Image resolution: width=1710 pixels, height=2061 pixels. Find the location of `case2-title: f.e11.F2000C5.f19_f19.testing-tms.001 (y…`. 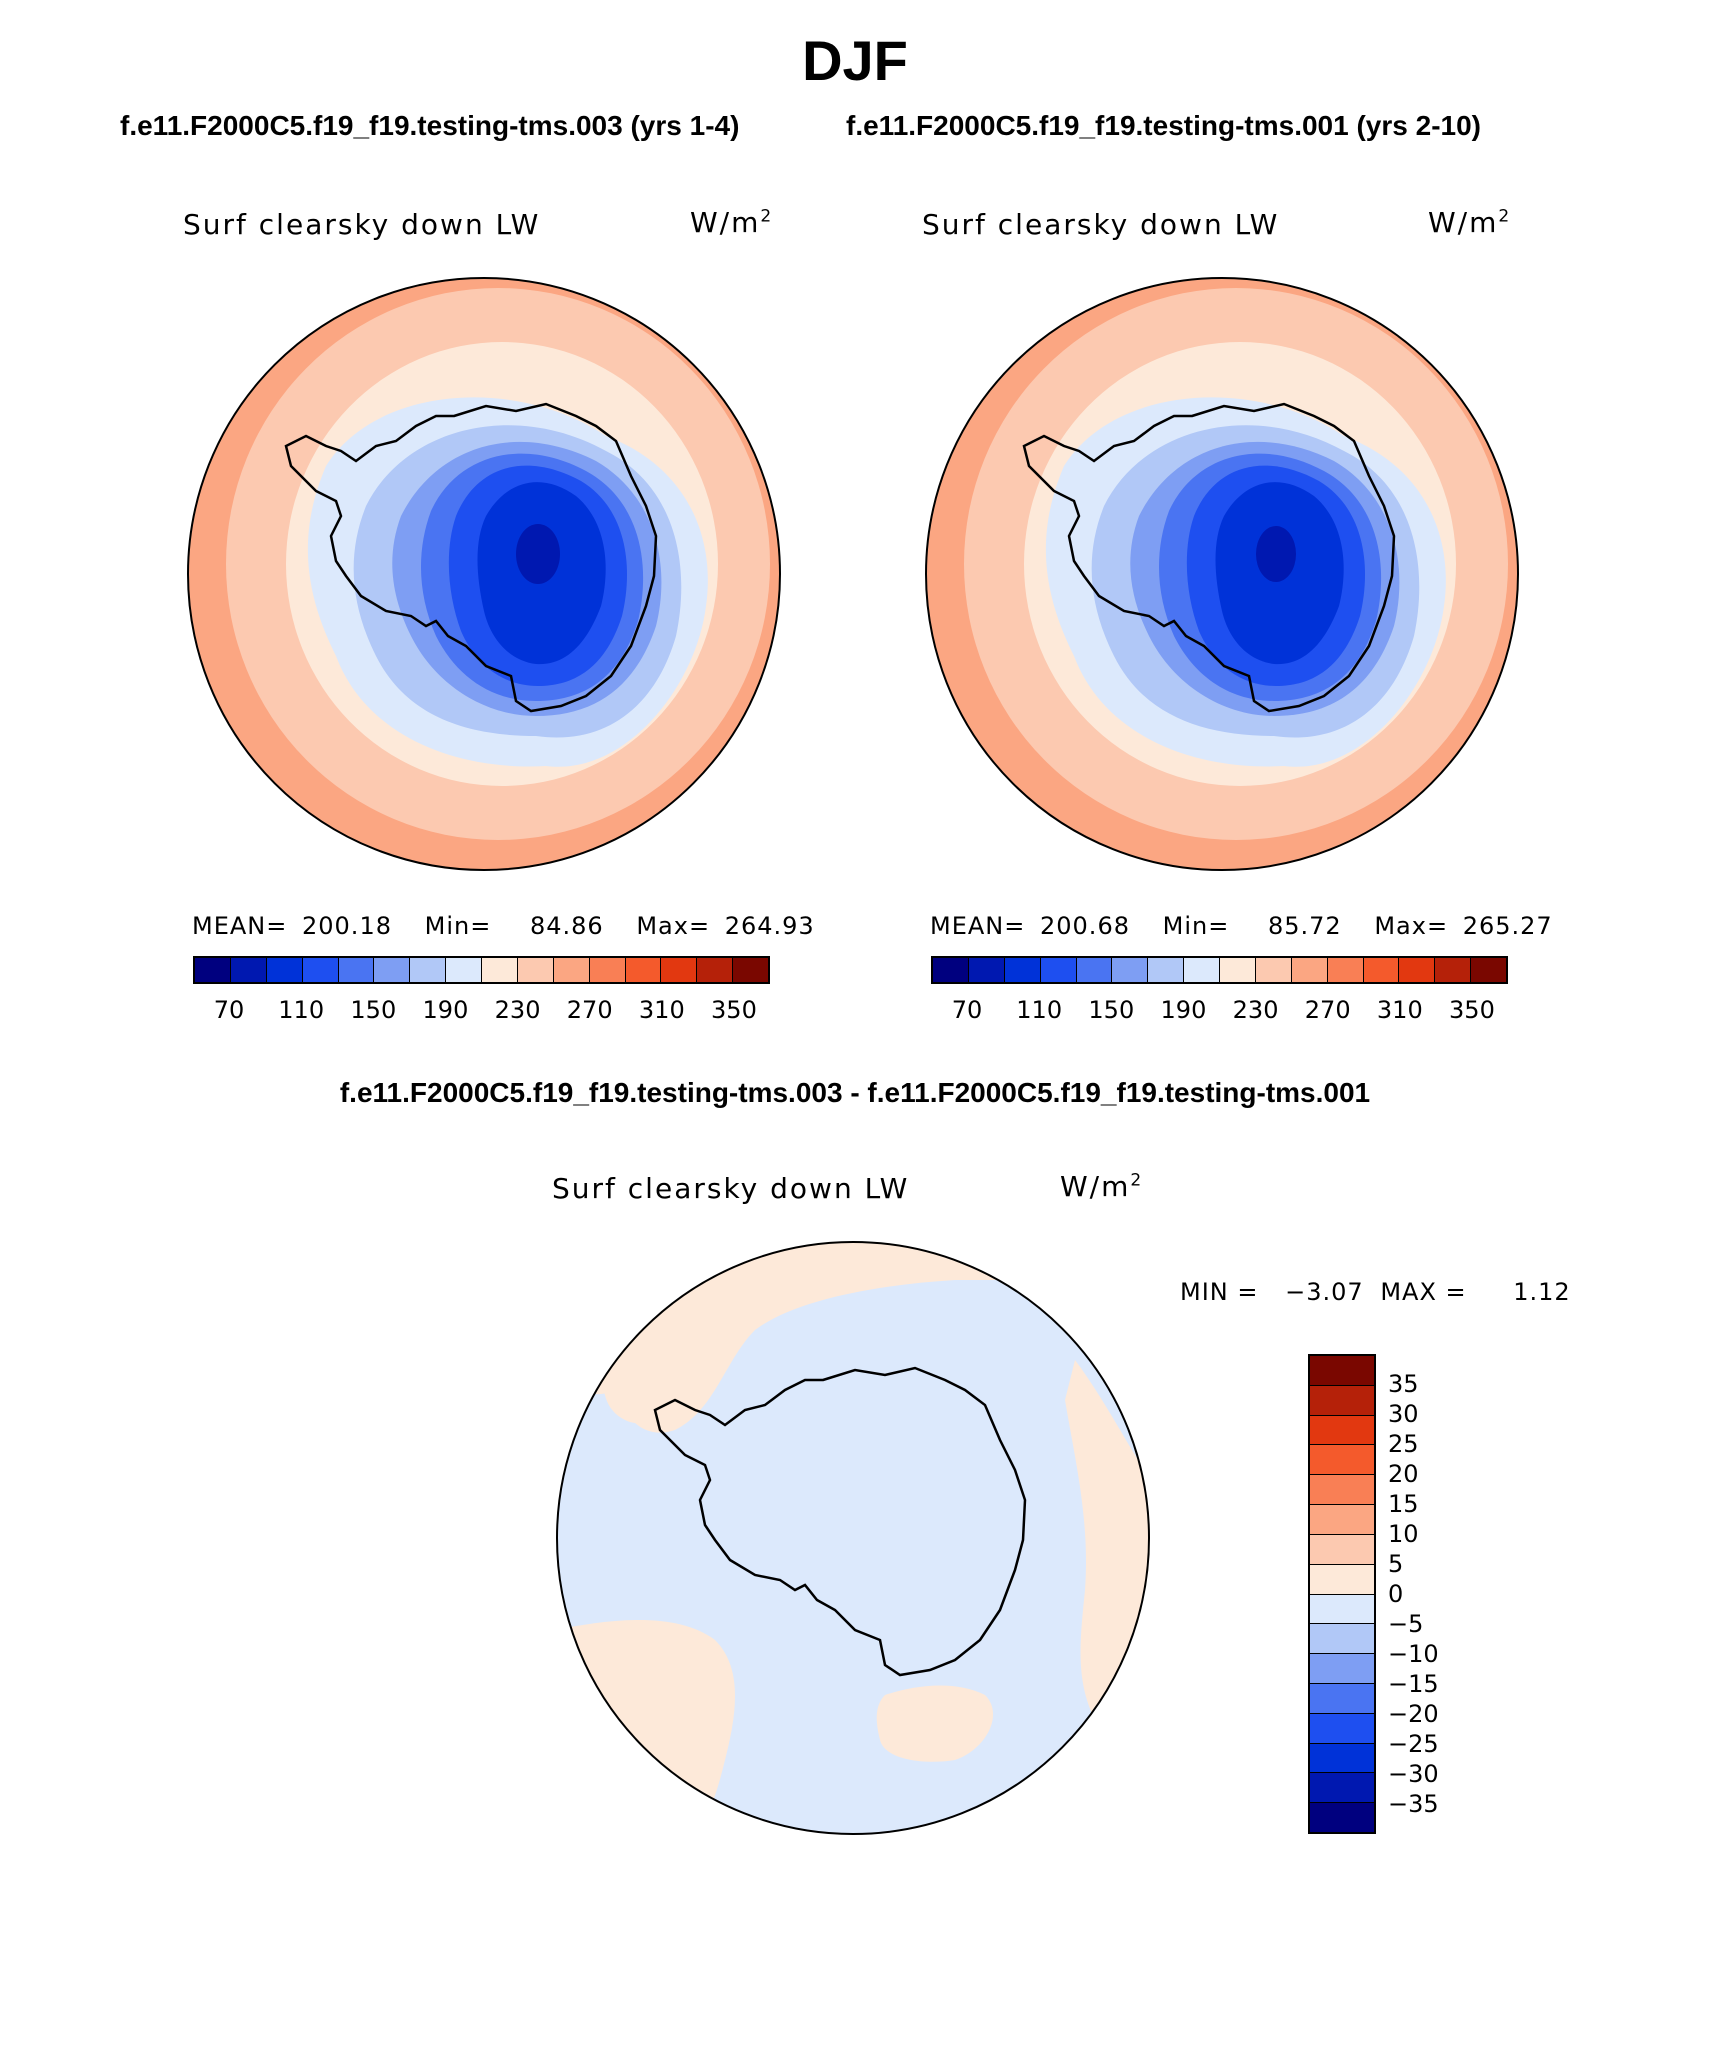

case2-title: f.e11.F2000C5.f19_f19.testing-tms.001 (y… is located at coordinates (1163, 125).